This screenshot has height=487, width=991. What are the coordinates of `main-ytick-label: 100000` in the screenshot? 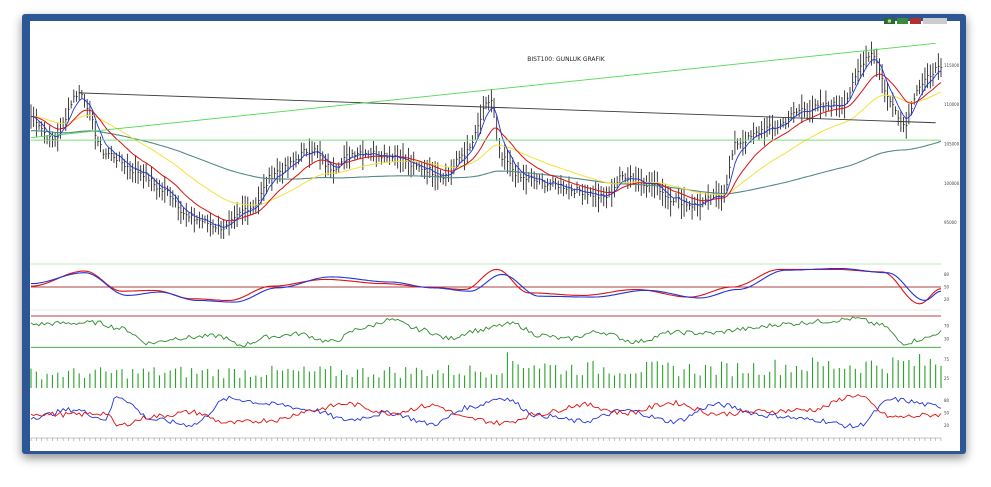 It's located at (952, 183).